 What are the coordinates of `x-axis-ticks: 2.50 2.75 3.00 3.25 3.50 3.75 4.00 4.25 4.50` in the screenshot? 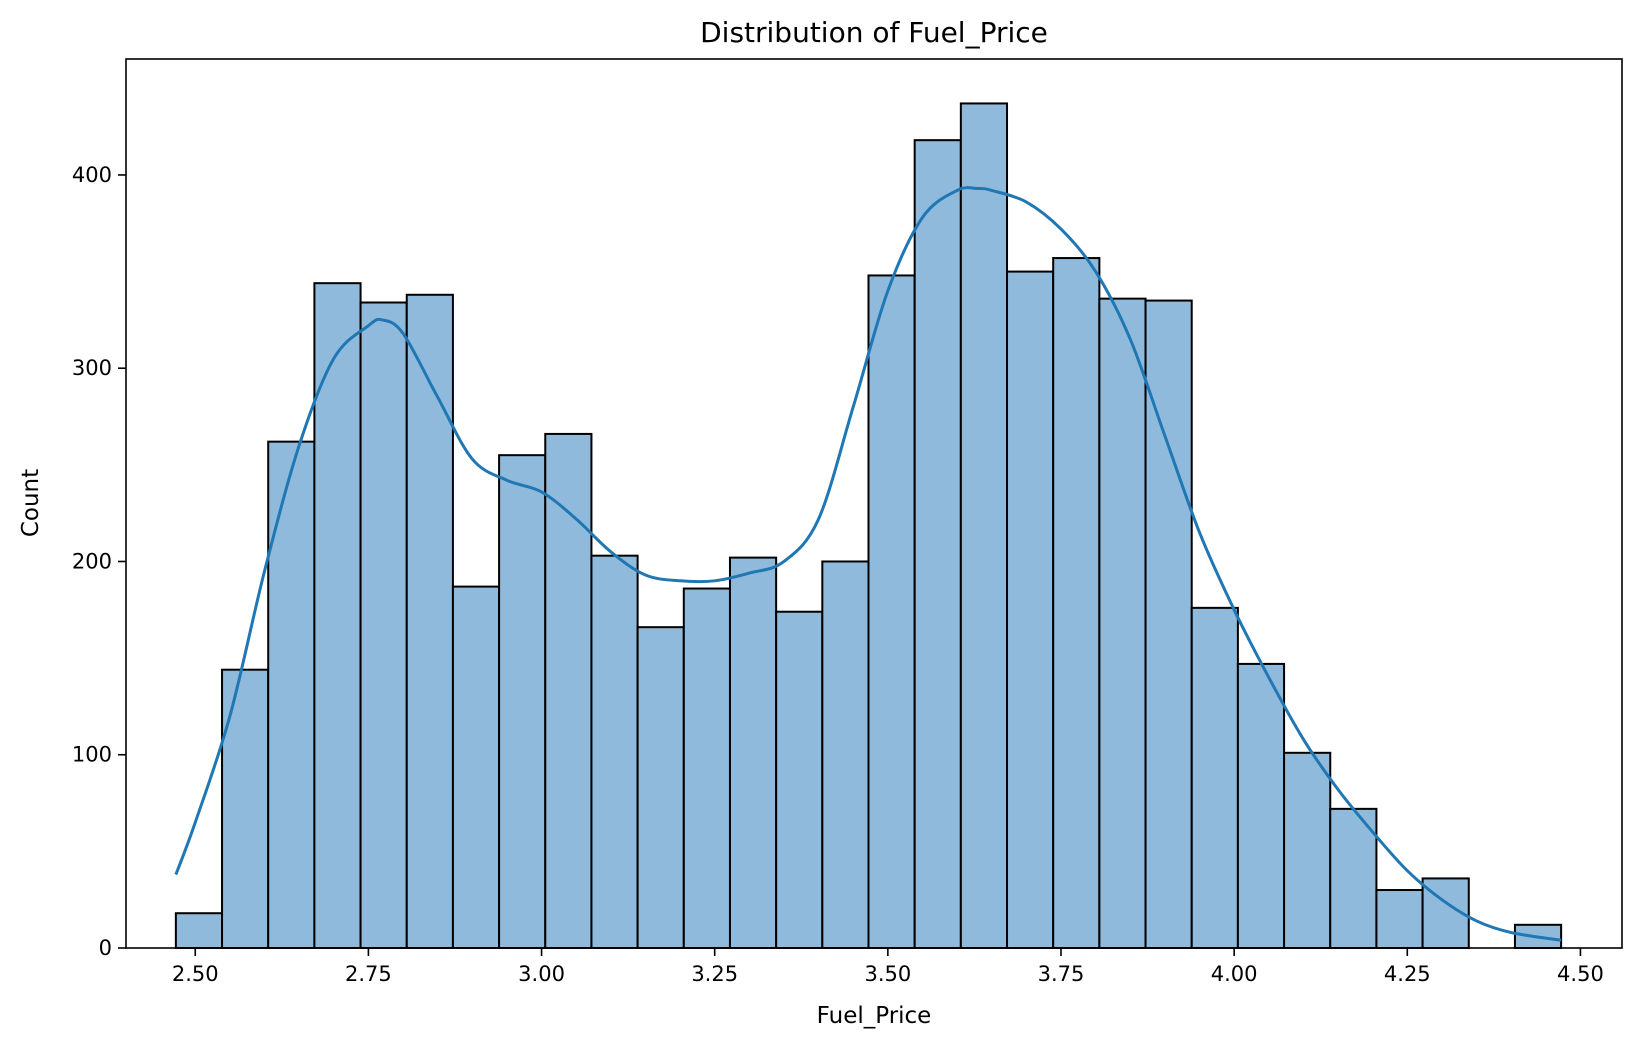 It's located at (888, 967).